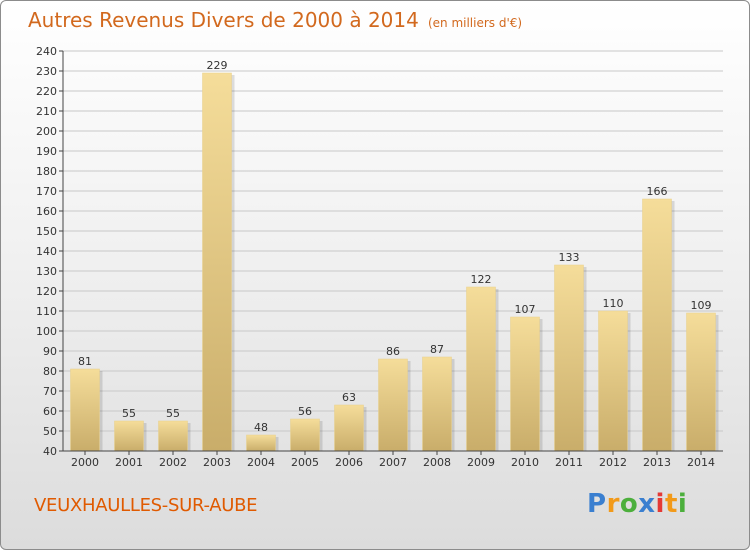  Describe the element at coordinates (46, 271) in the screenshot. I see `y-tick-label: 130` at that location.